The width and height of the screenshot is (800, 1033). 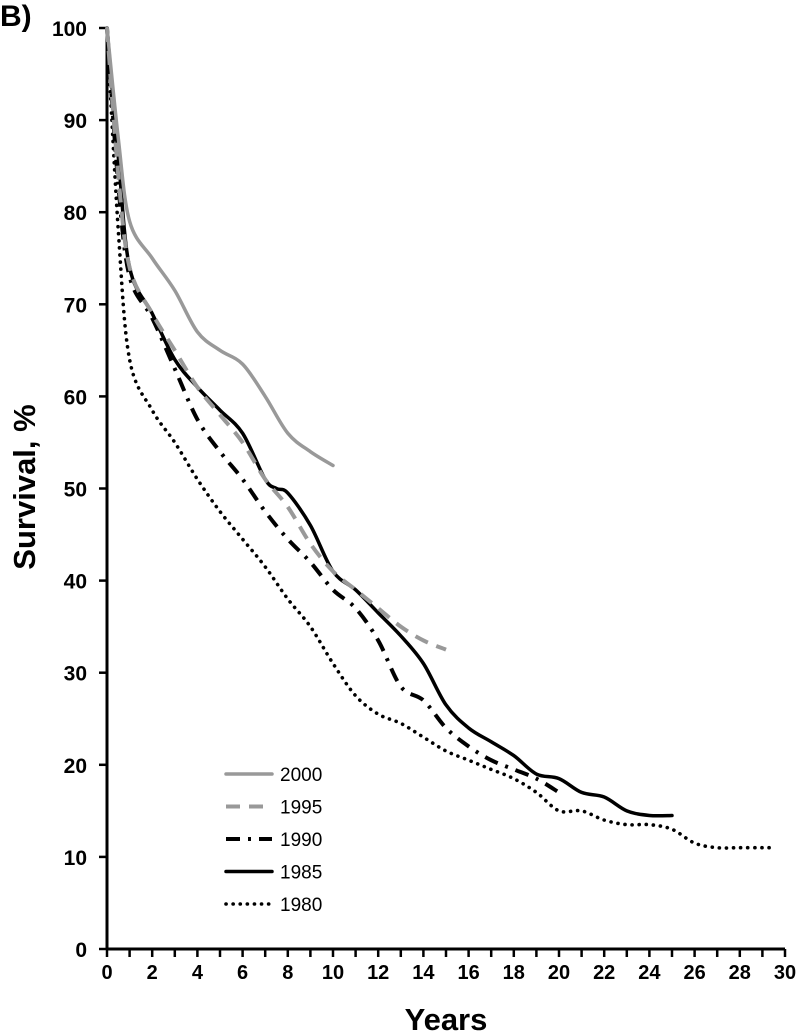 I want to click on x-tick-label: 20, so click(x=559, y=973).